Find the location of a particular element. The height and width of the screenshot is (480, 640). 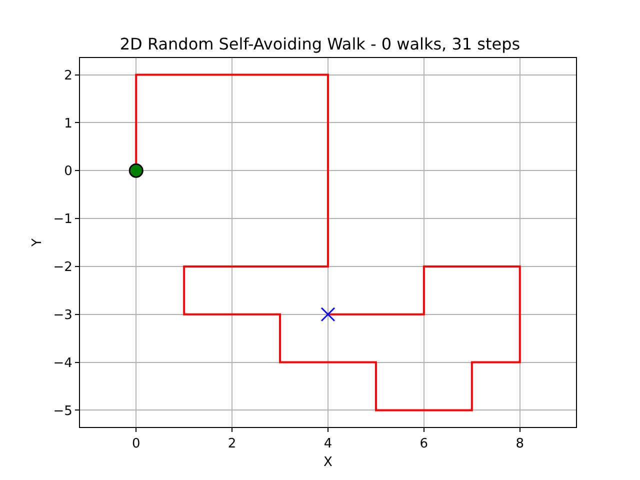

y-tick-label: −2 is located at coordinates (62, 268).